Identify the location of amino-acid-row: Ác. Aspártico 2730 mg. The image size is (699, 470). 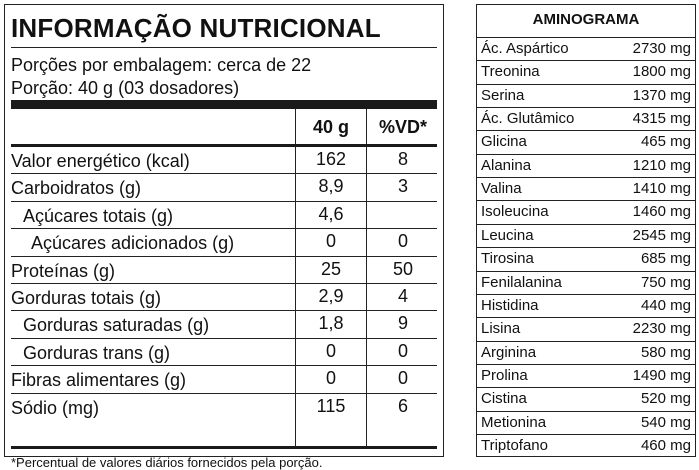
(586, 48).